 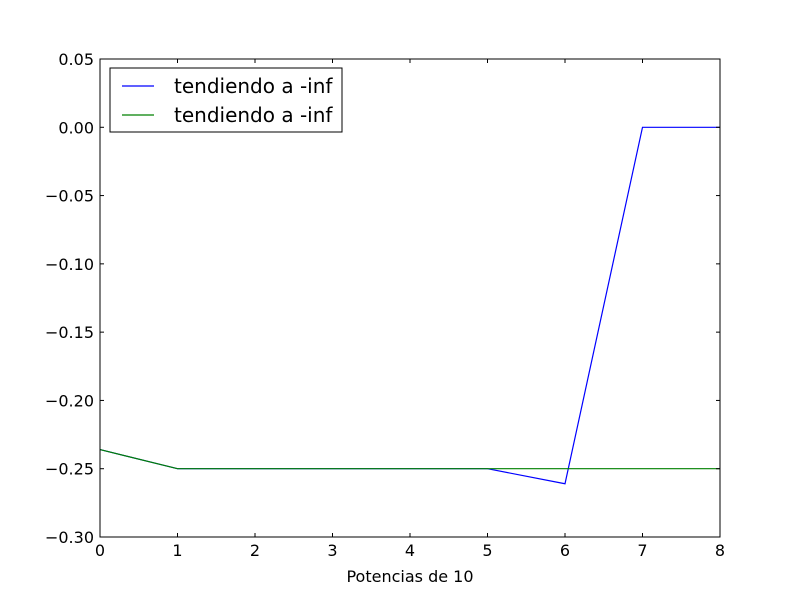 I want to click on x-tick-label: 3, so click(x=332, y=550).